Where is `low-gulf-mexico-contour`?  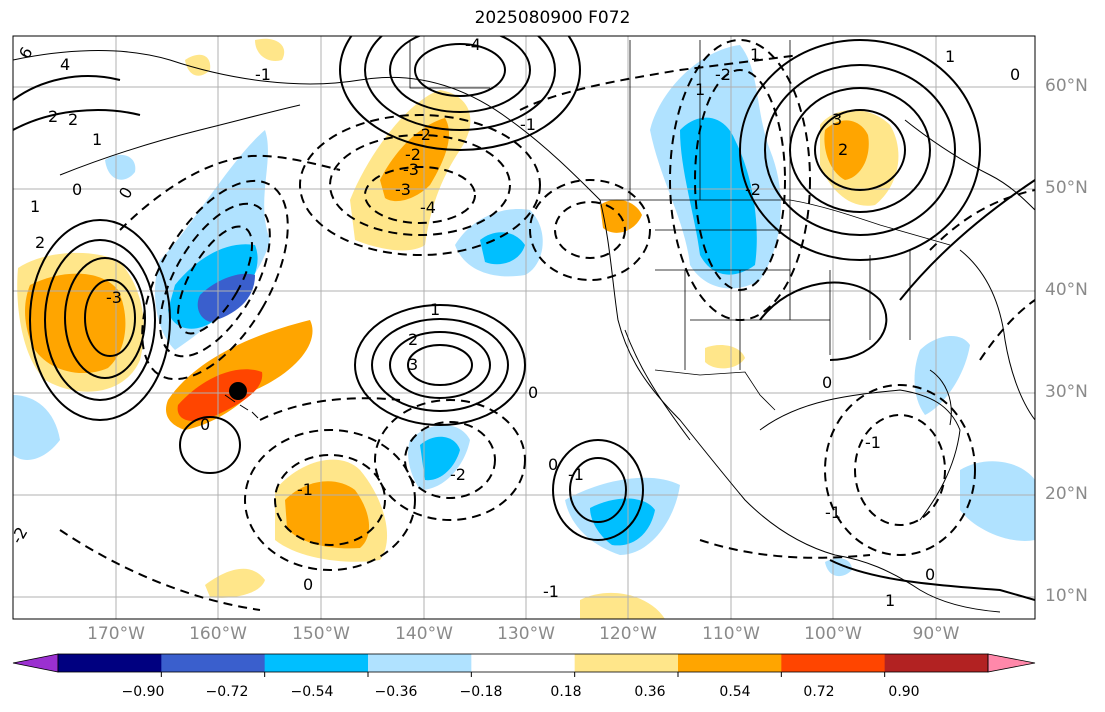
low-gulf-mexico-contour is located at coordinates (900, 470).